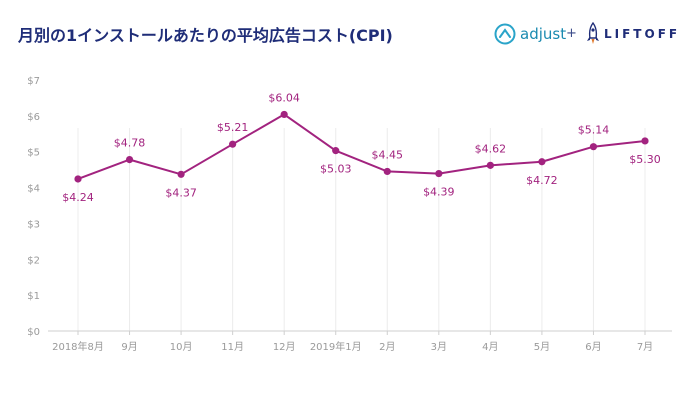  What do you see at coordinates (33, 332) in the screenshot?
I see `y-tick-label: $0` at bounding box center [33, 332].